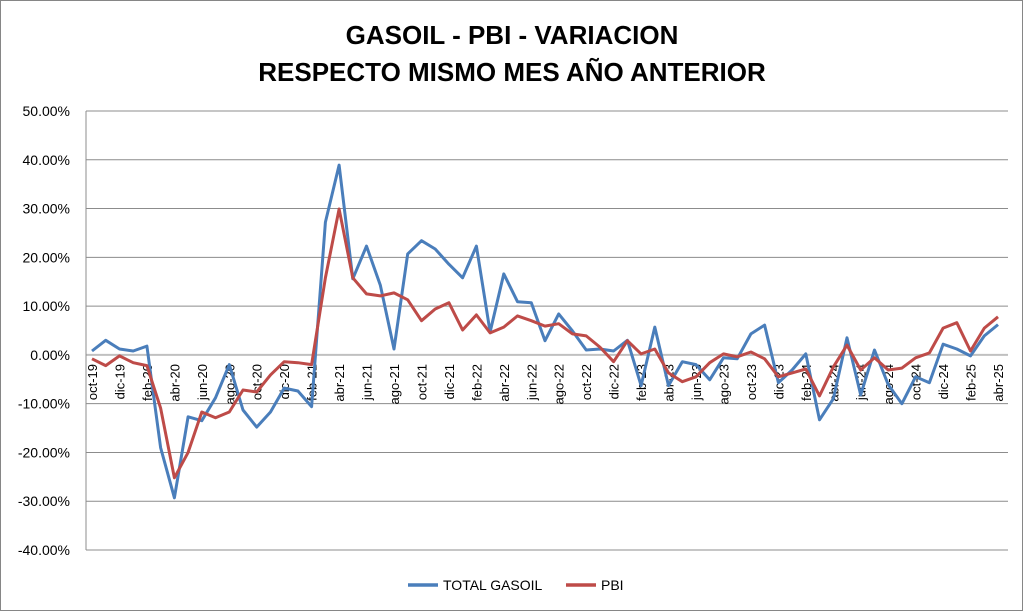 This screenshot has width=1024, height=612. What do you see at coordinates (504, 383) in the screenshot?
I see `x-tick-label: abr-22` at bounding box center [504, 383].